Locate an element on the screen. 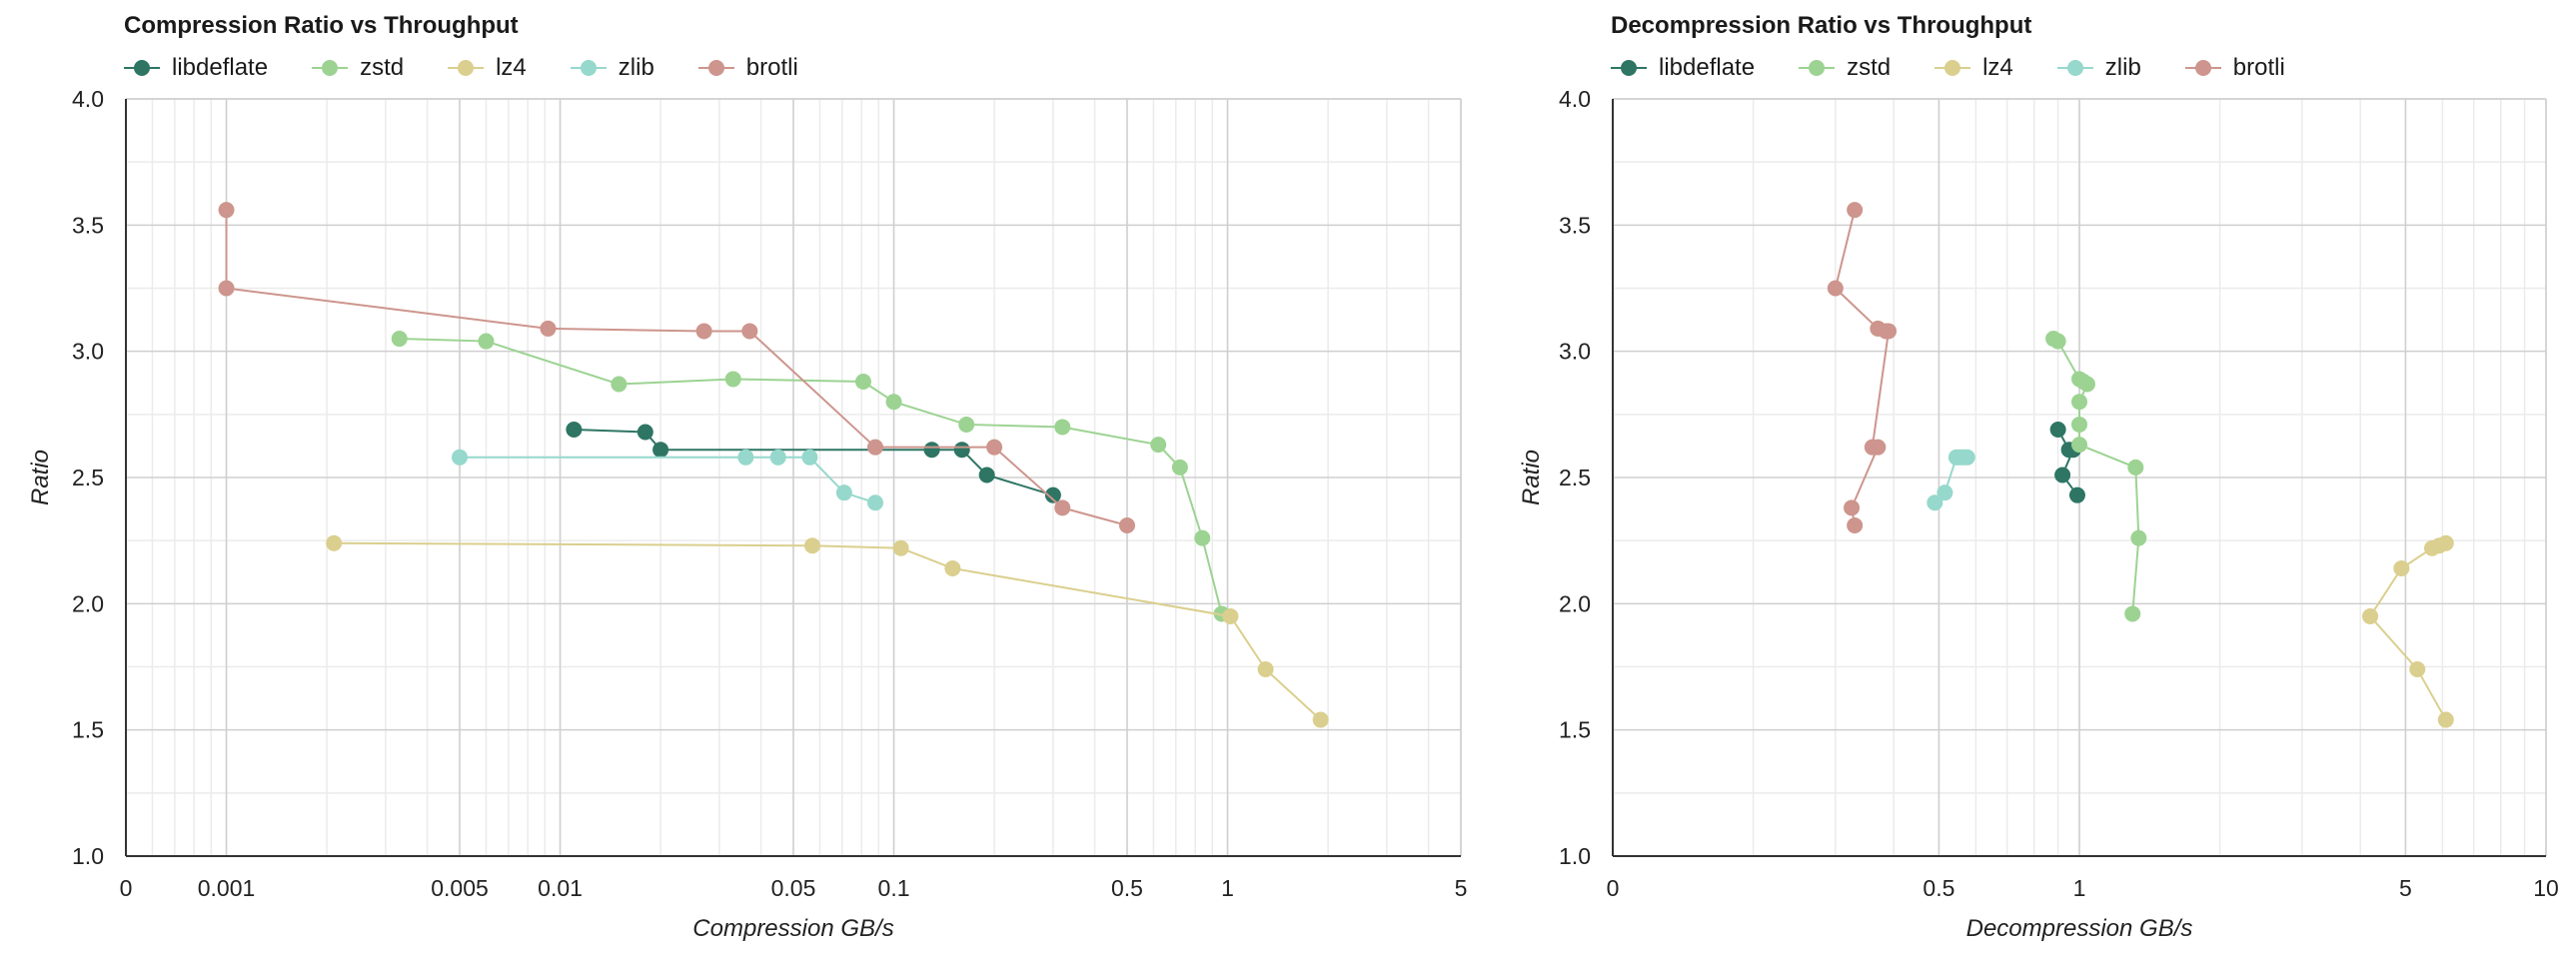 The height and width of the screenshot is (965, 2576). series-line-zstd is located at coordinates (811, 476).